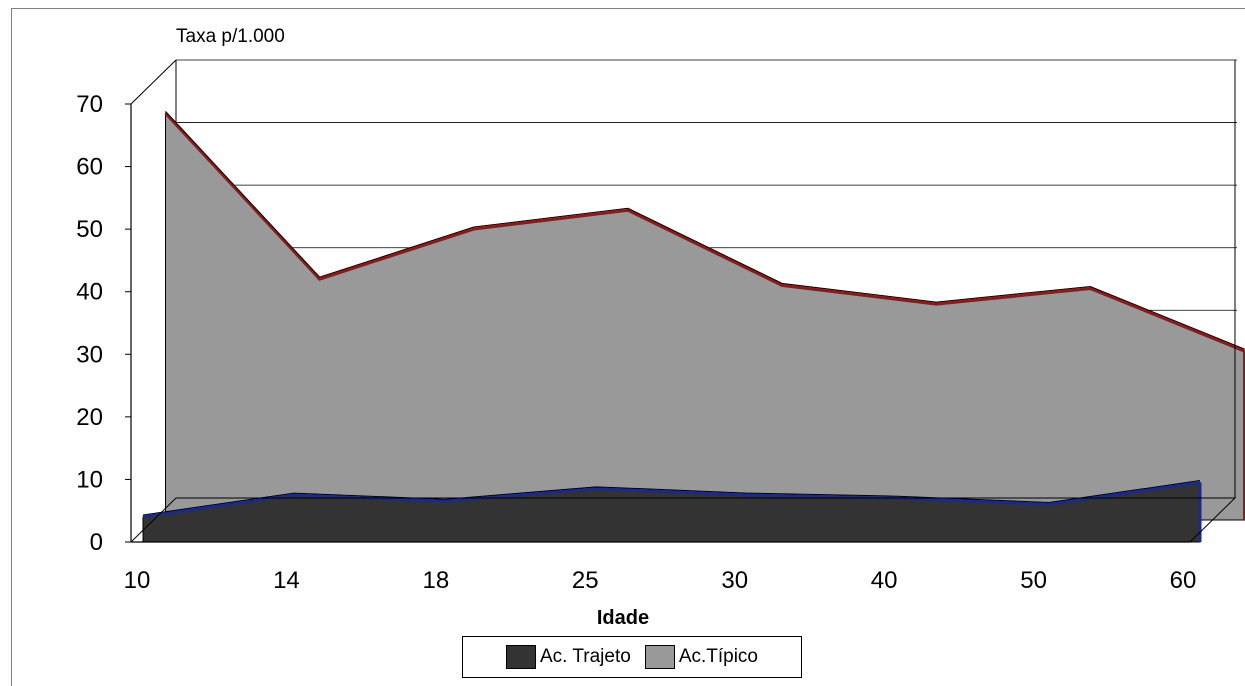 This screenshot has width=1245, height=686. What do you see at coordinates (153, 82) in the screenshot?
I see `side-wall-top` at bounding box center [153, 82].